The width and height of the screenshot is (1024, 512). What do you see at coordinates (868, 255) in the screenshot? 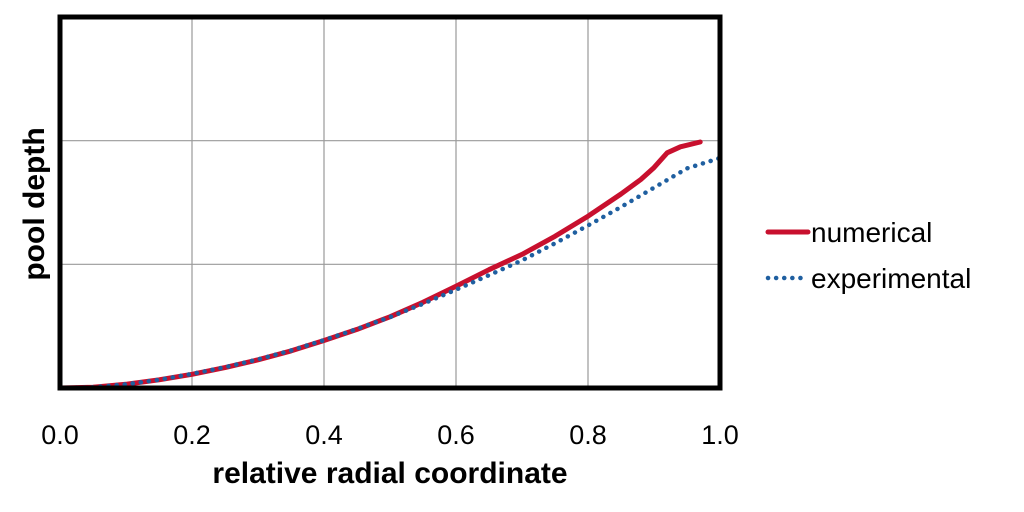
I see `legend: numerical experimental` at bounding box center [868, 255].